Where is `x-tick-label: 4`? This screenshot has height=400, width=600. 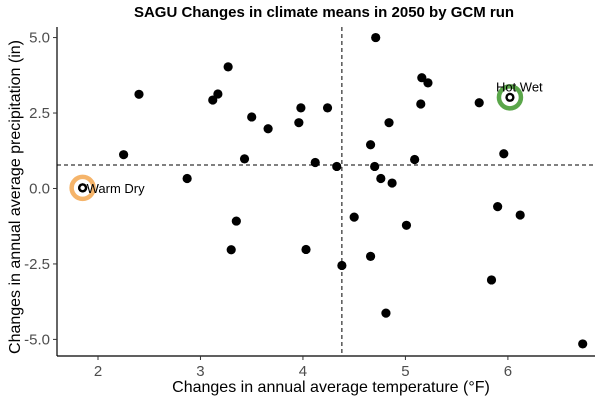
x-tick-label: 4 is located at coordinates (303, 371).